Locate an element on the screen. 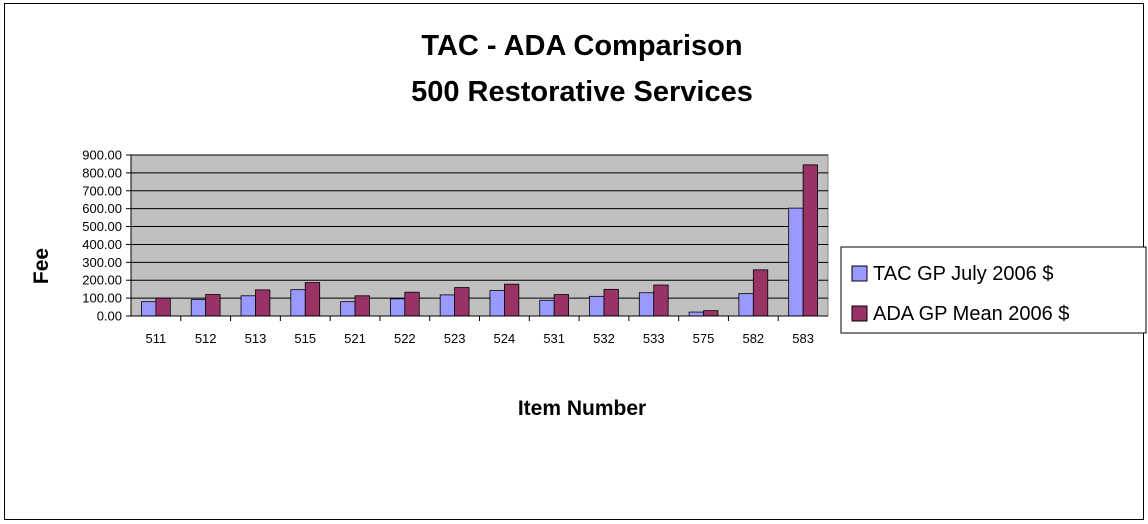 The image size is (1148, 524). y-axis-title: Fee is located at coordinates (41, 266).